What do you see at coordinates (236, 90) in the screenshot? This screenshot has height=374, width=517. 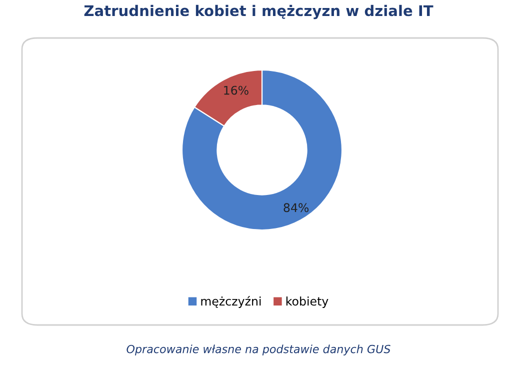 I see `data-label: 16%` at bounding box center [236, 90].